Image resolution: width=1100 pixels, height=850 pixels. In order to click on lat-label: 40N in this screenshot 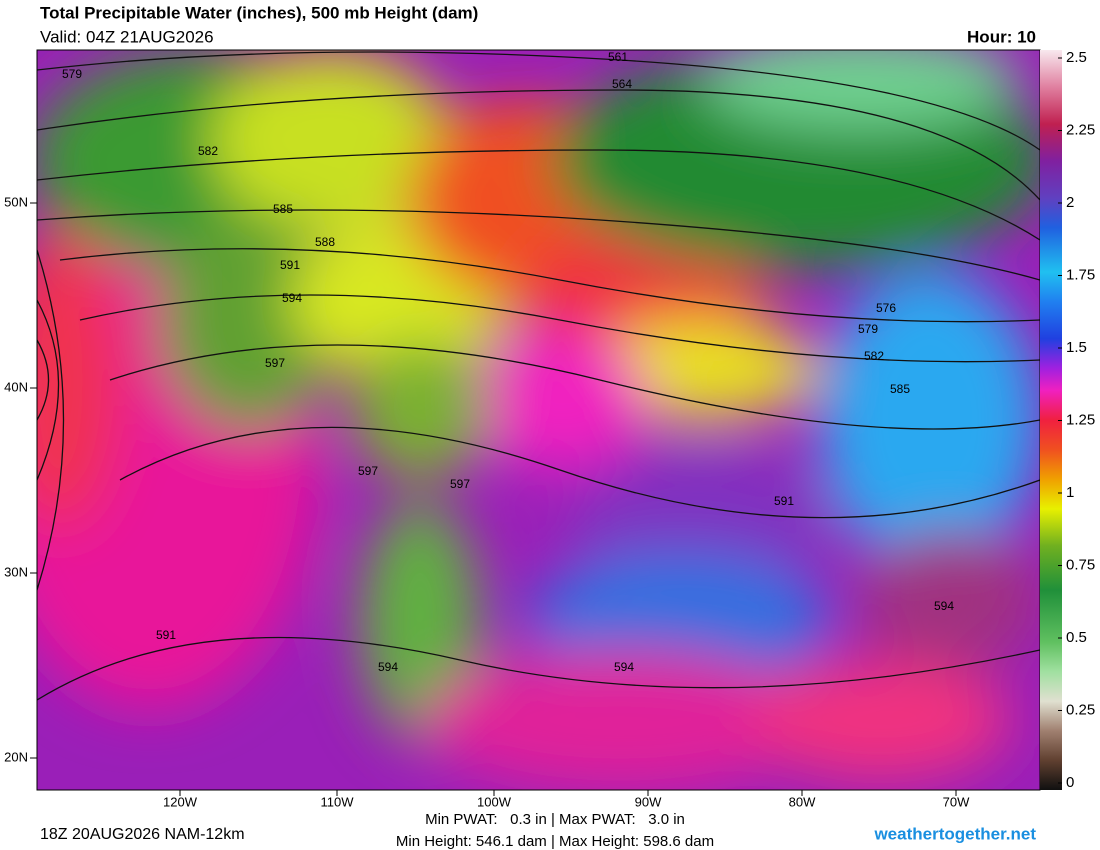, I will do `click(16, 386)`.